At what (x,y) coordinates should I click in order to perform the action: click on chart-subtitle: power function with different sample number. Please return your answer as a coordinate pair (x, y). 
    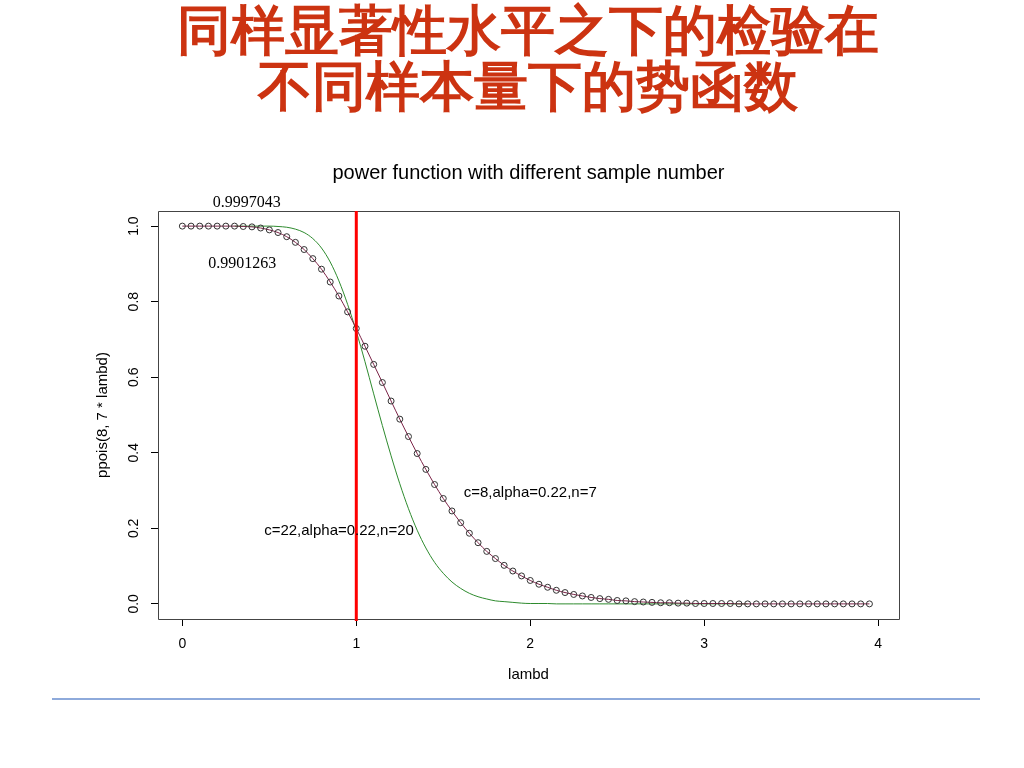
    Looking at the image, I should click on (528, 172).